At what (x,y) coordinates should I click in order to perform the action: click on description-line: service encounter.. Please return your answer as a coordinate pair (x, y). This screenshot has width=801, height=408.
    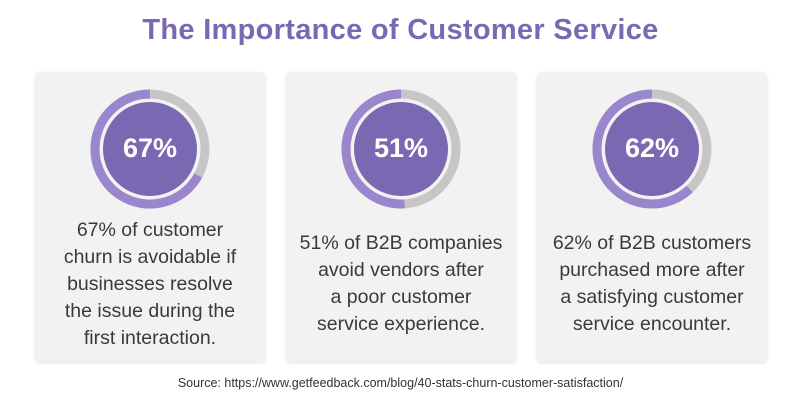
    Looking at the image, I should click on (652, 324).